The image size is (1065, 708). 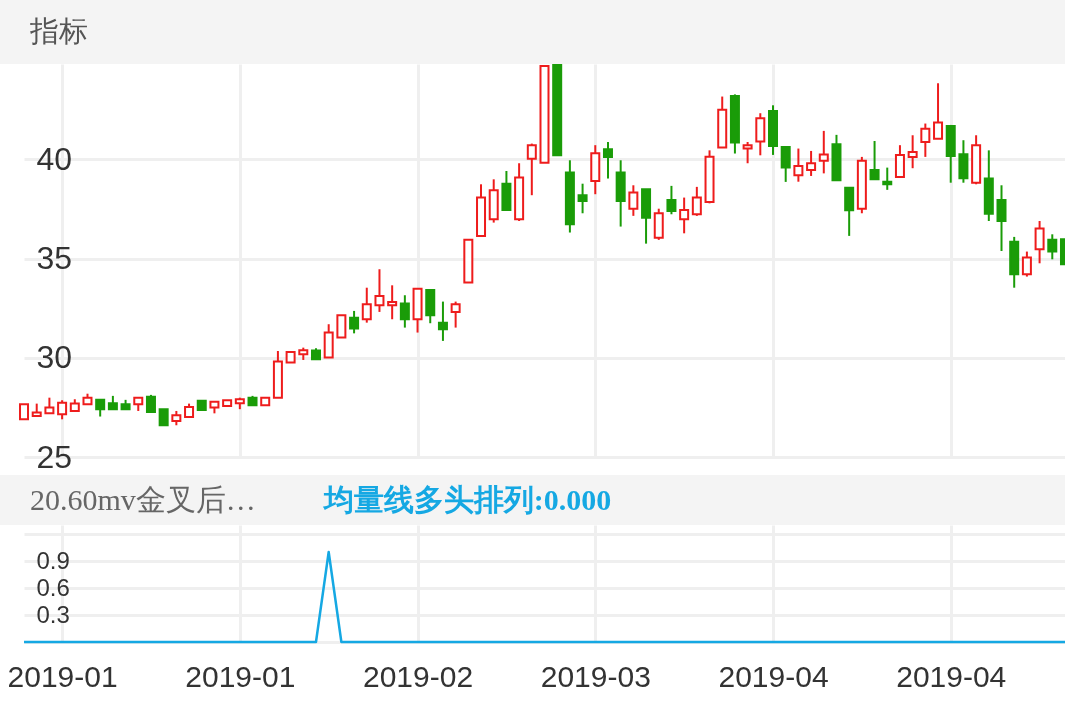 I want to click on text: 均量线多头排列:0.000, so click(x=467, y=499).